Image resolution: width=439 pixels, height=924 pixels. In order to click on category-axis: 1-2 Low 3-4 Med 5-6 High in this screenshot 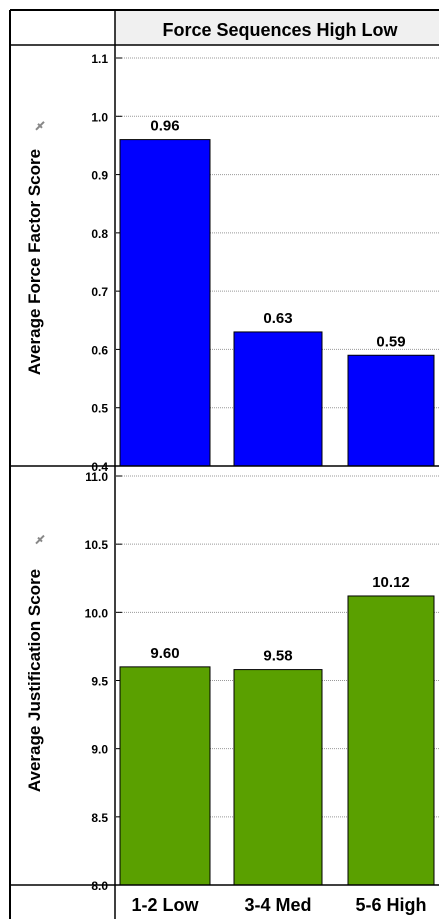, I will do `click(278, 905)`.